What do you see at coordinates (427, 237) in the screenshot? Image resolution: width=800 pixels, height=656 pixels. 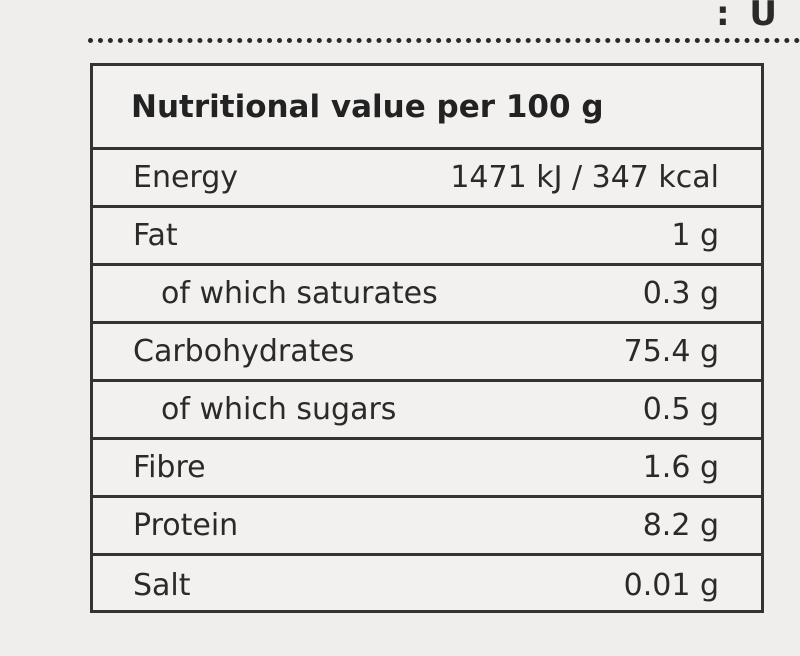 I see `nutrition-row-fat: Fat 1 g` at bounding box center [427, 237].